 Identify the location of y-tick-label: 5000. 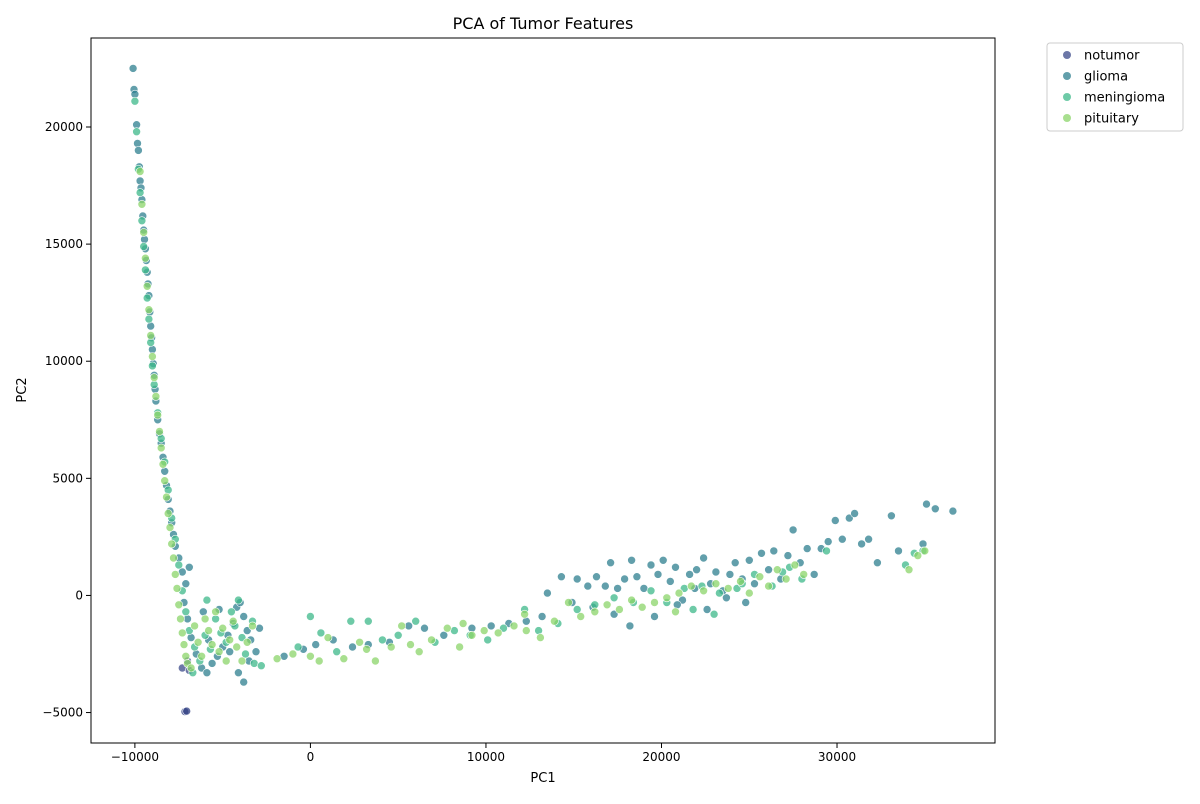
(67, 478).